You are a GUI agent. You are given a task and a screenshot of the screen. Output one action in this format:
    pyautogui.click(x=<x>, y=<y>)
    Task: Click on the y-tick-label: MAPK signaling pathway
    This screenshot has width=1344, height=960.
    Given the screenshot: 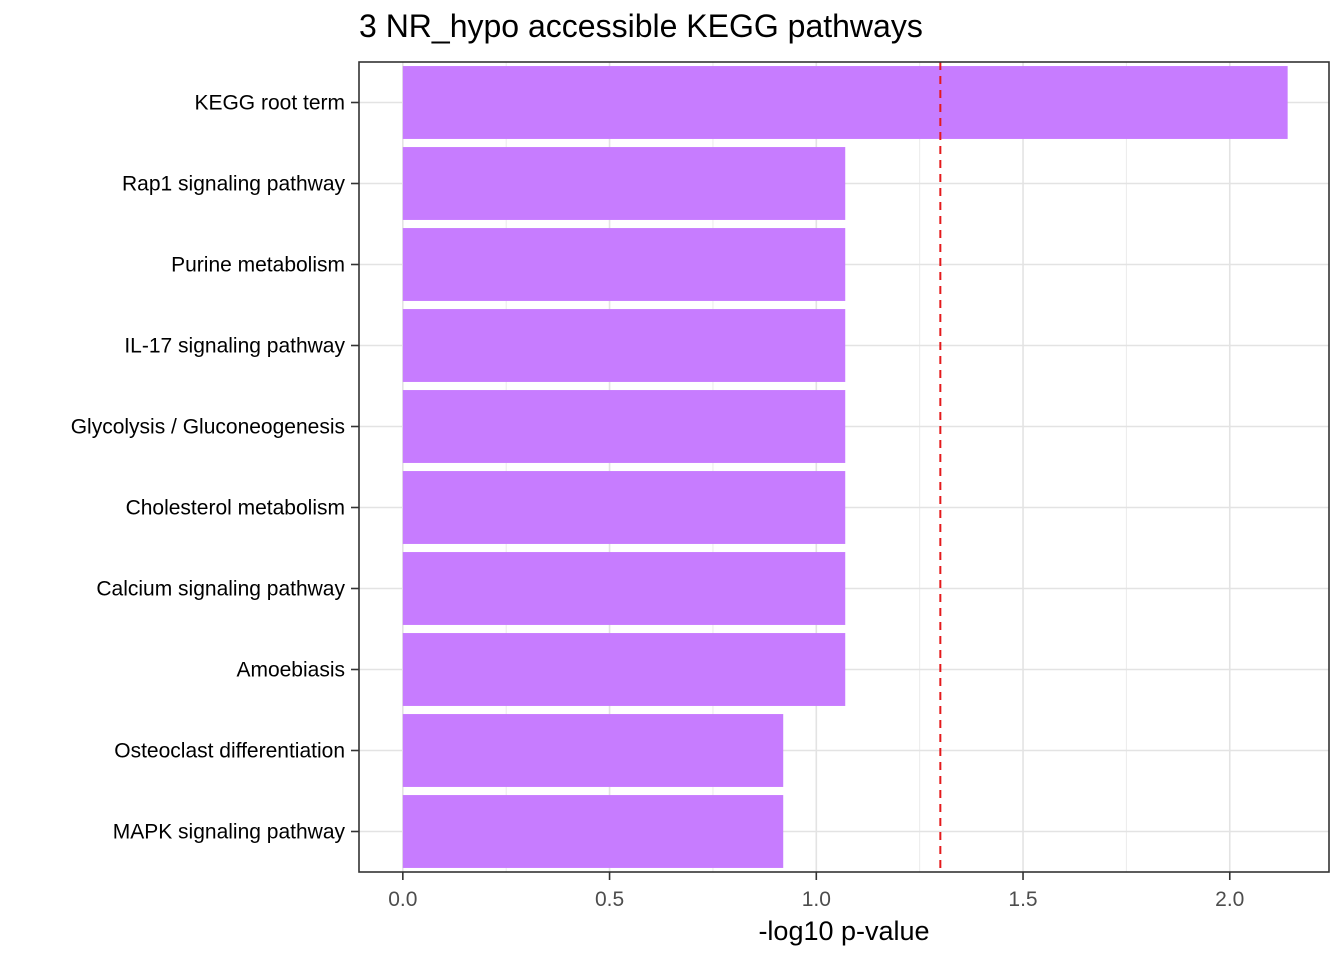 What is the action you would take?
    pyautogui.click(x=229, y=832)
    